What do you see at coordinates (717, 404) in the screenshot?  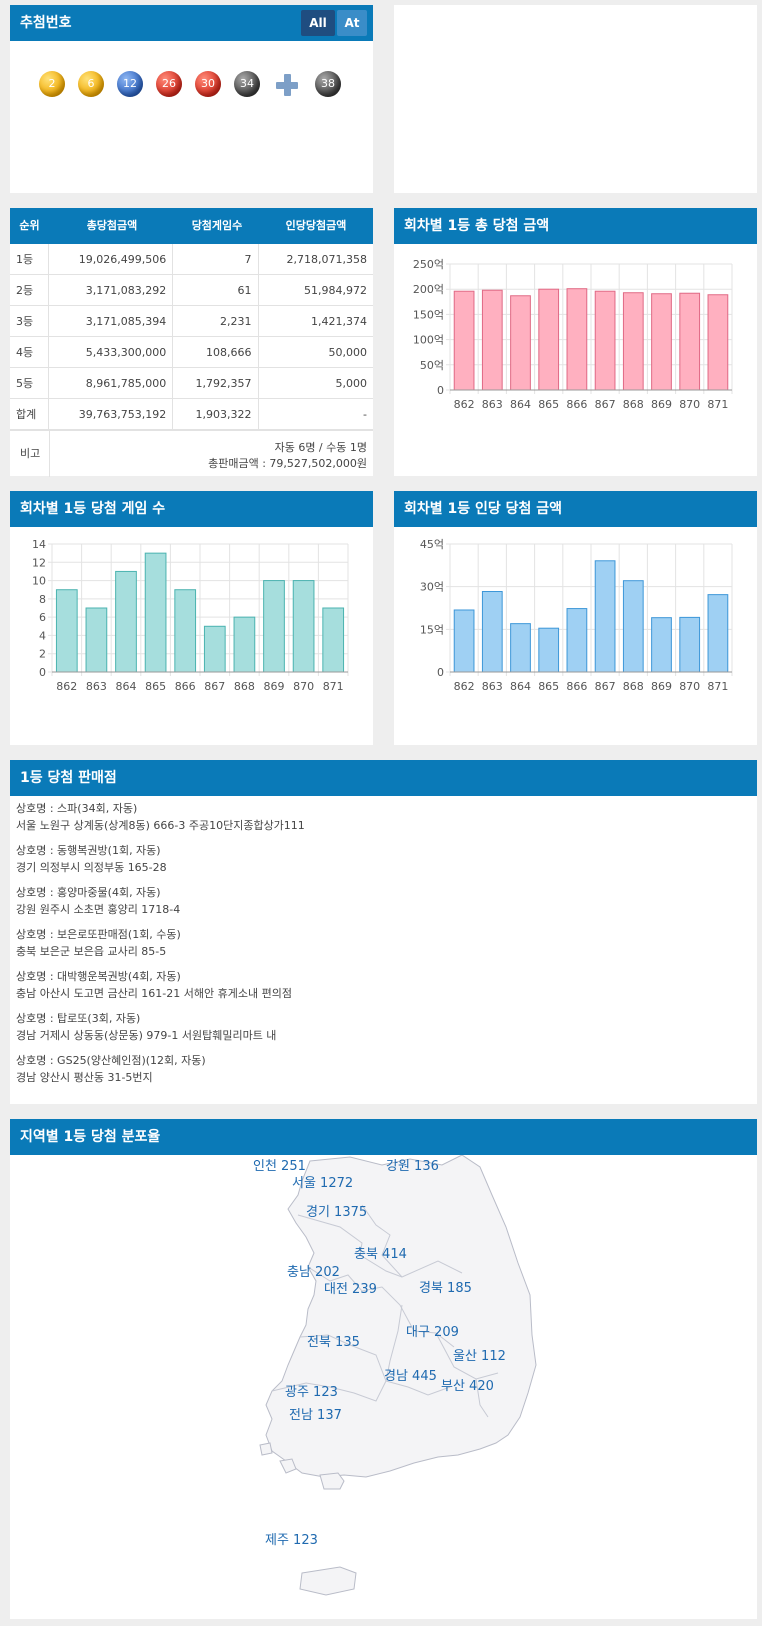 I see `x-tick-label: 871` at bounding box center [717, 404].